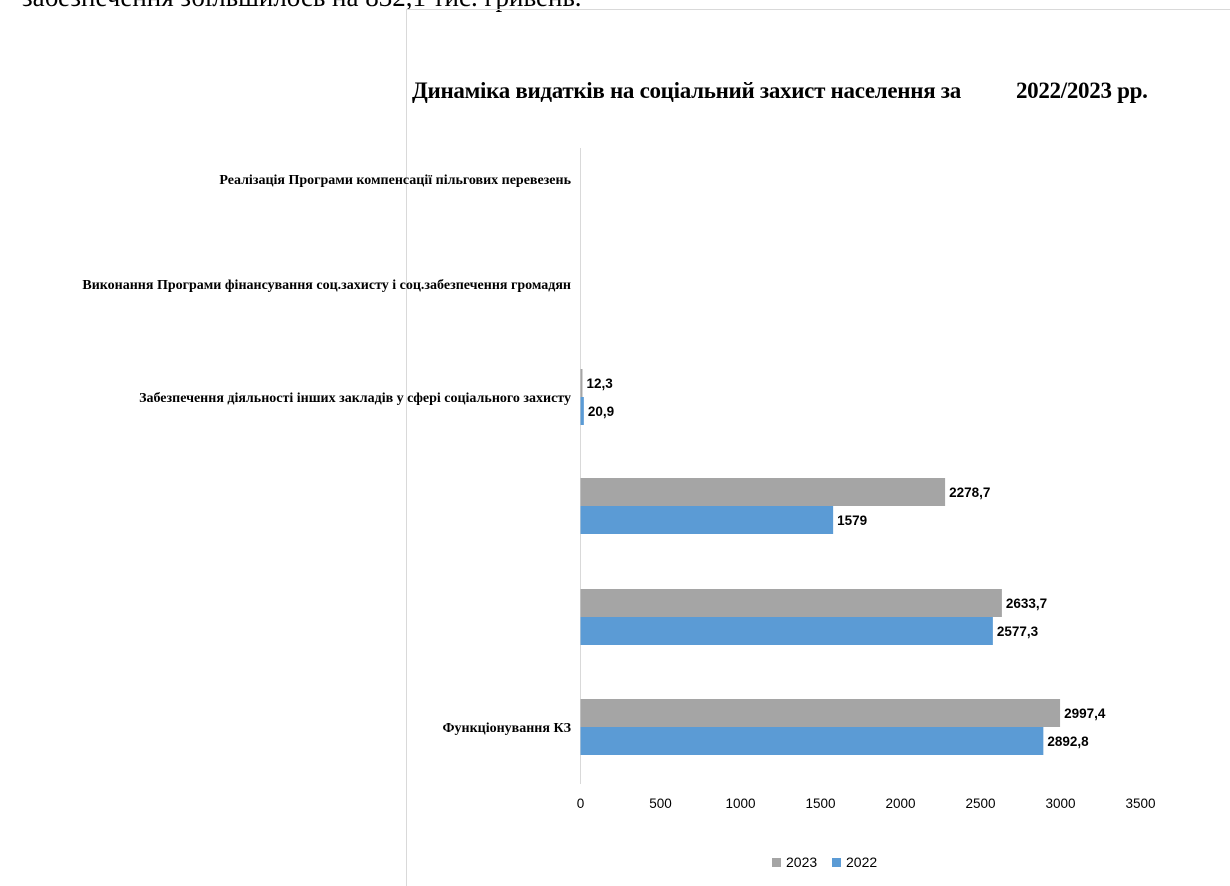  Describe the element at coordinates (861, 862) in the screenshot. I see `legend-label-2022: 2022` at that location.